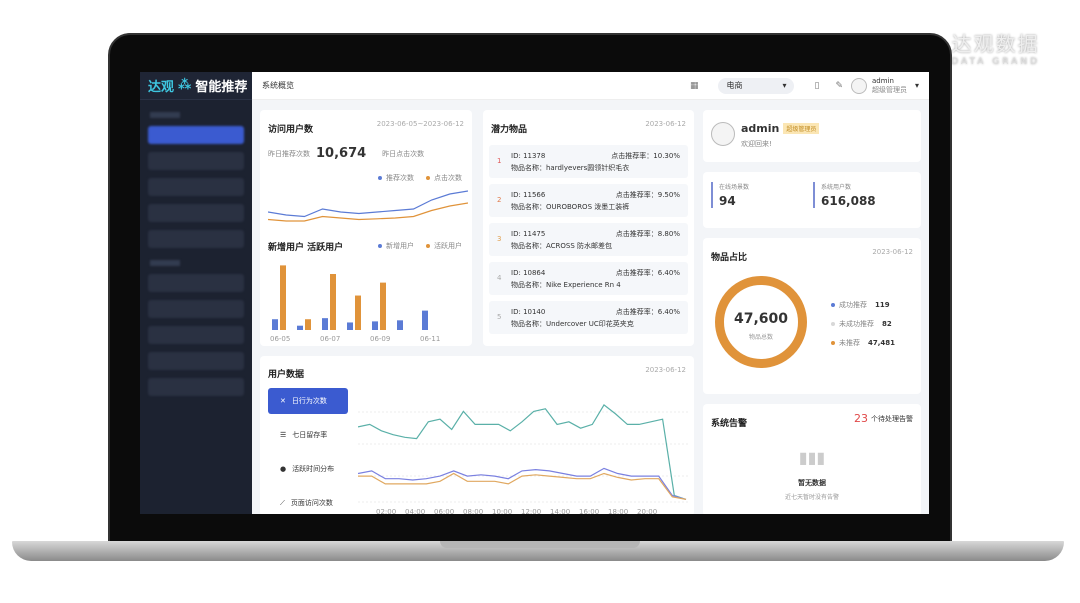 The width and height of the screenshot is (1080, 603). I want to click on x-tick-label: 16:00, so click(589, 511).